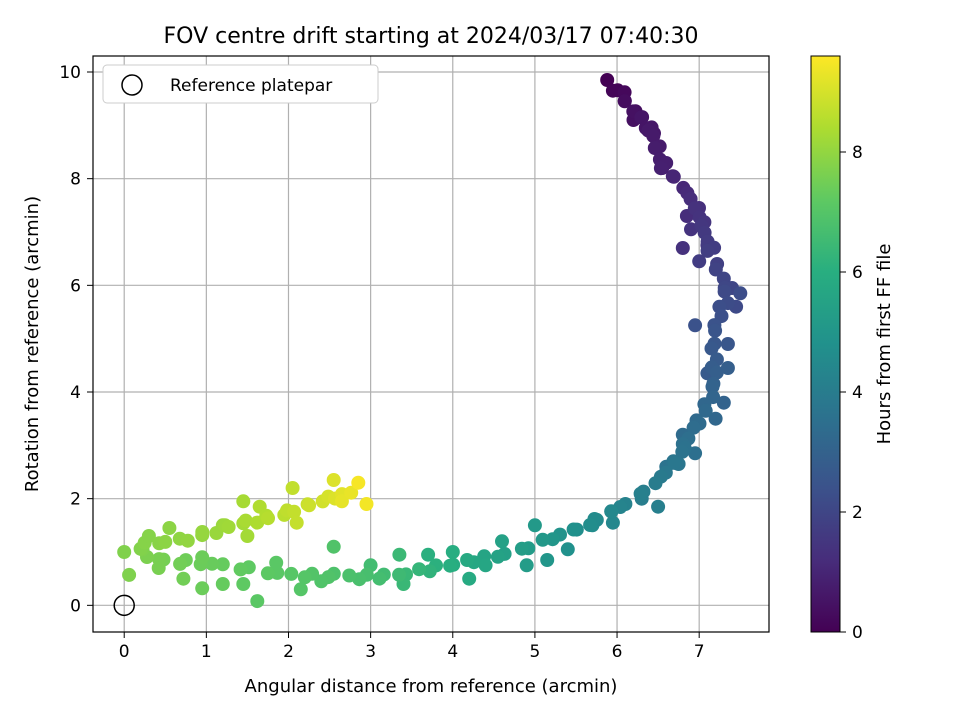  I want to click on x-tick-label: 6, so click(617, 652).